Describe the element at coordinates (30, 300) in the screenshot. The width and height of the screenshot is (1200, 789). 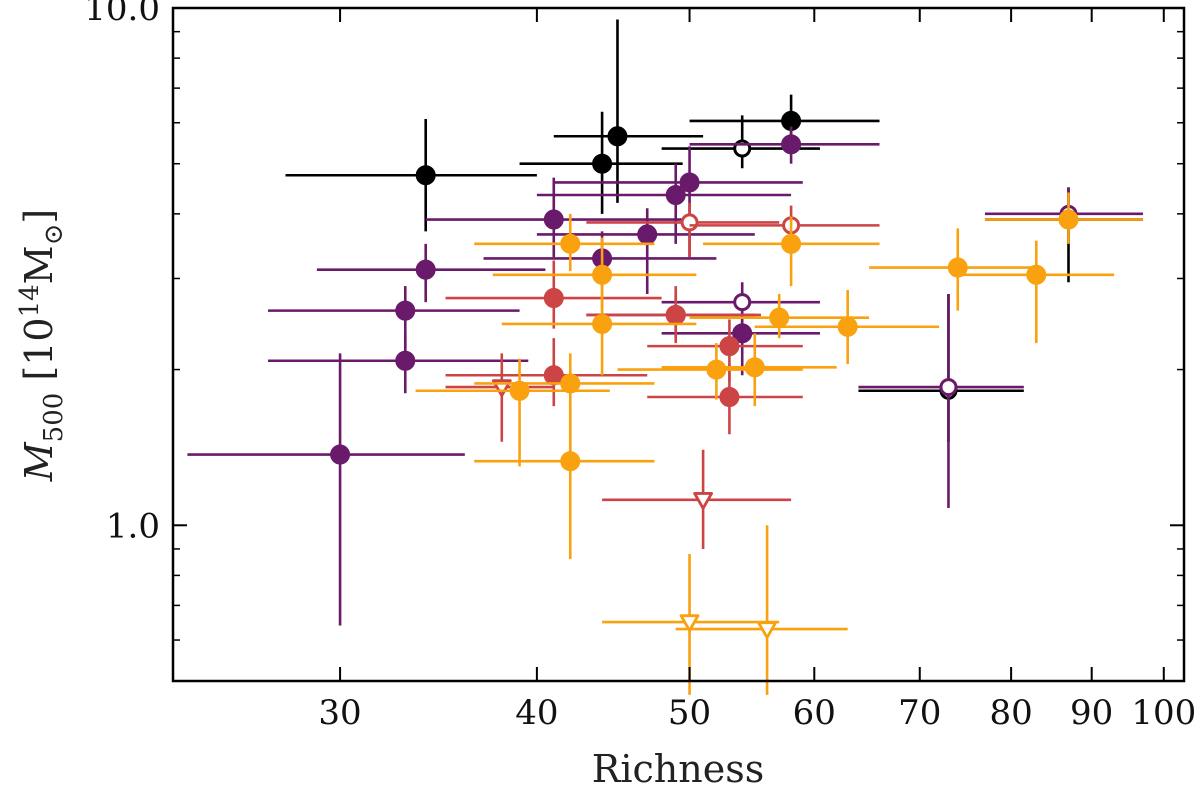
I see `y-axis-label-exponent: 14` at that location.